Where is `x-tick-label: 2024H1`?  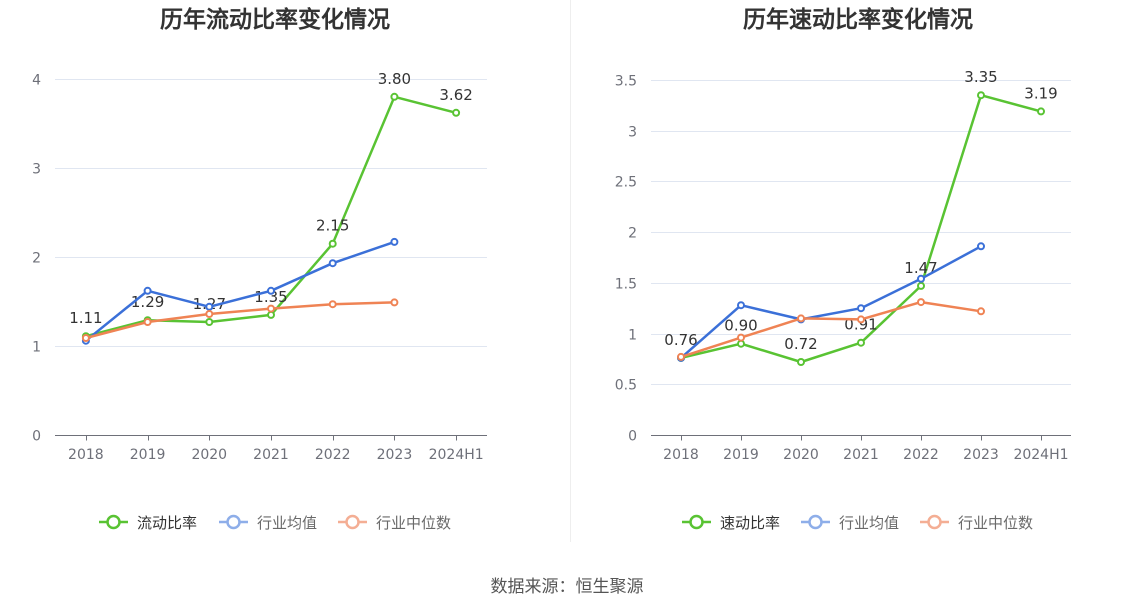
x-tick-label: 2024H1 is located at coordinates (1040, 455).